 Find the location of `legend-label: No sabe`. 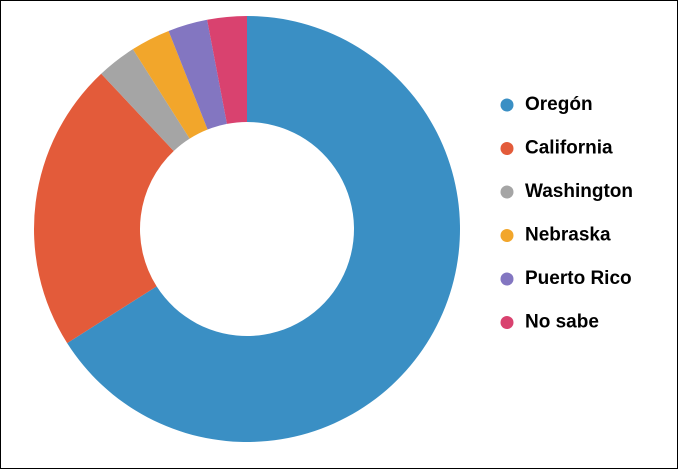

legend-label: No sabe is located at coordinates (562, 322).